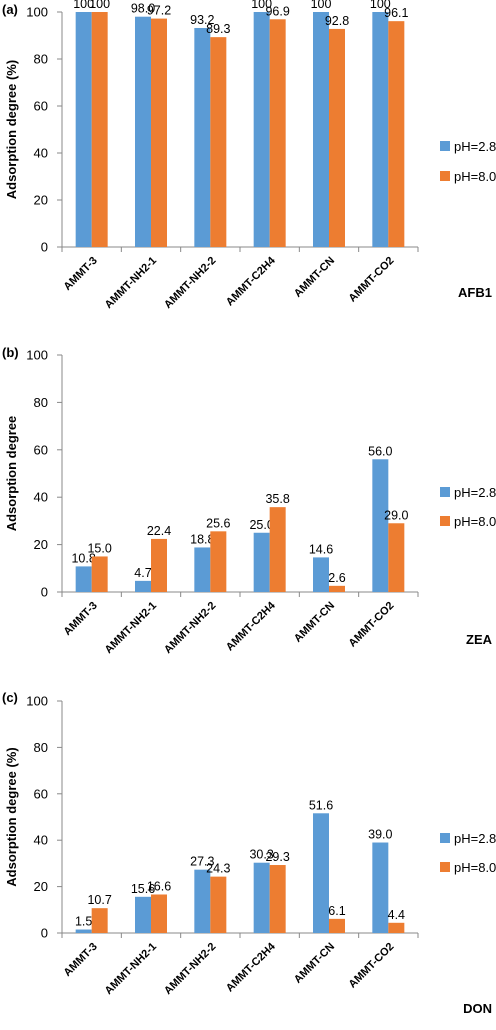 Image resolution: width=496 pixels, height=1030 pixels. What do you see at coordinates (159, 11) in the screenshot?
I see `data-label: 97.2` at bounding box center [159, 11].